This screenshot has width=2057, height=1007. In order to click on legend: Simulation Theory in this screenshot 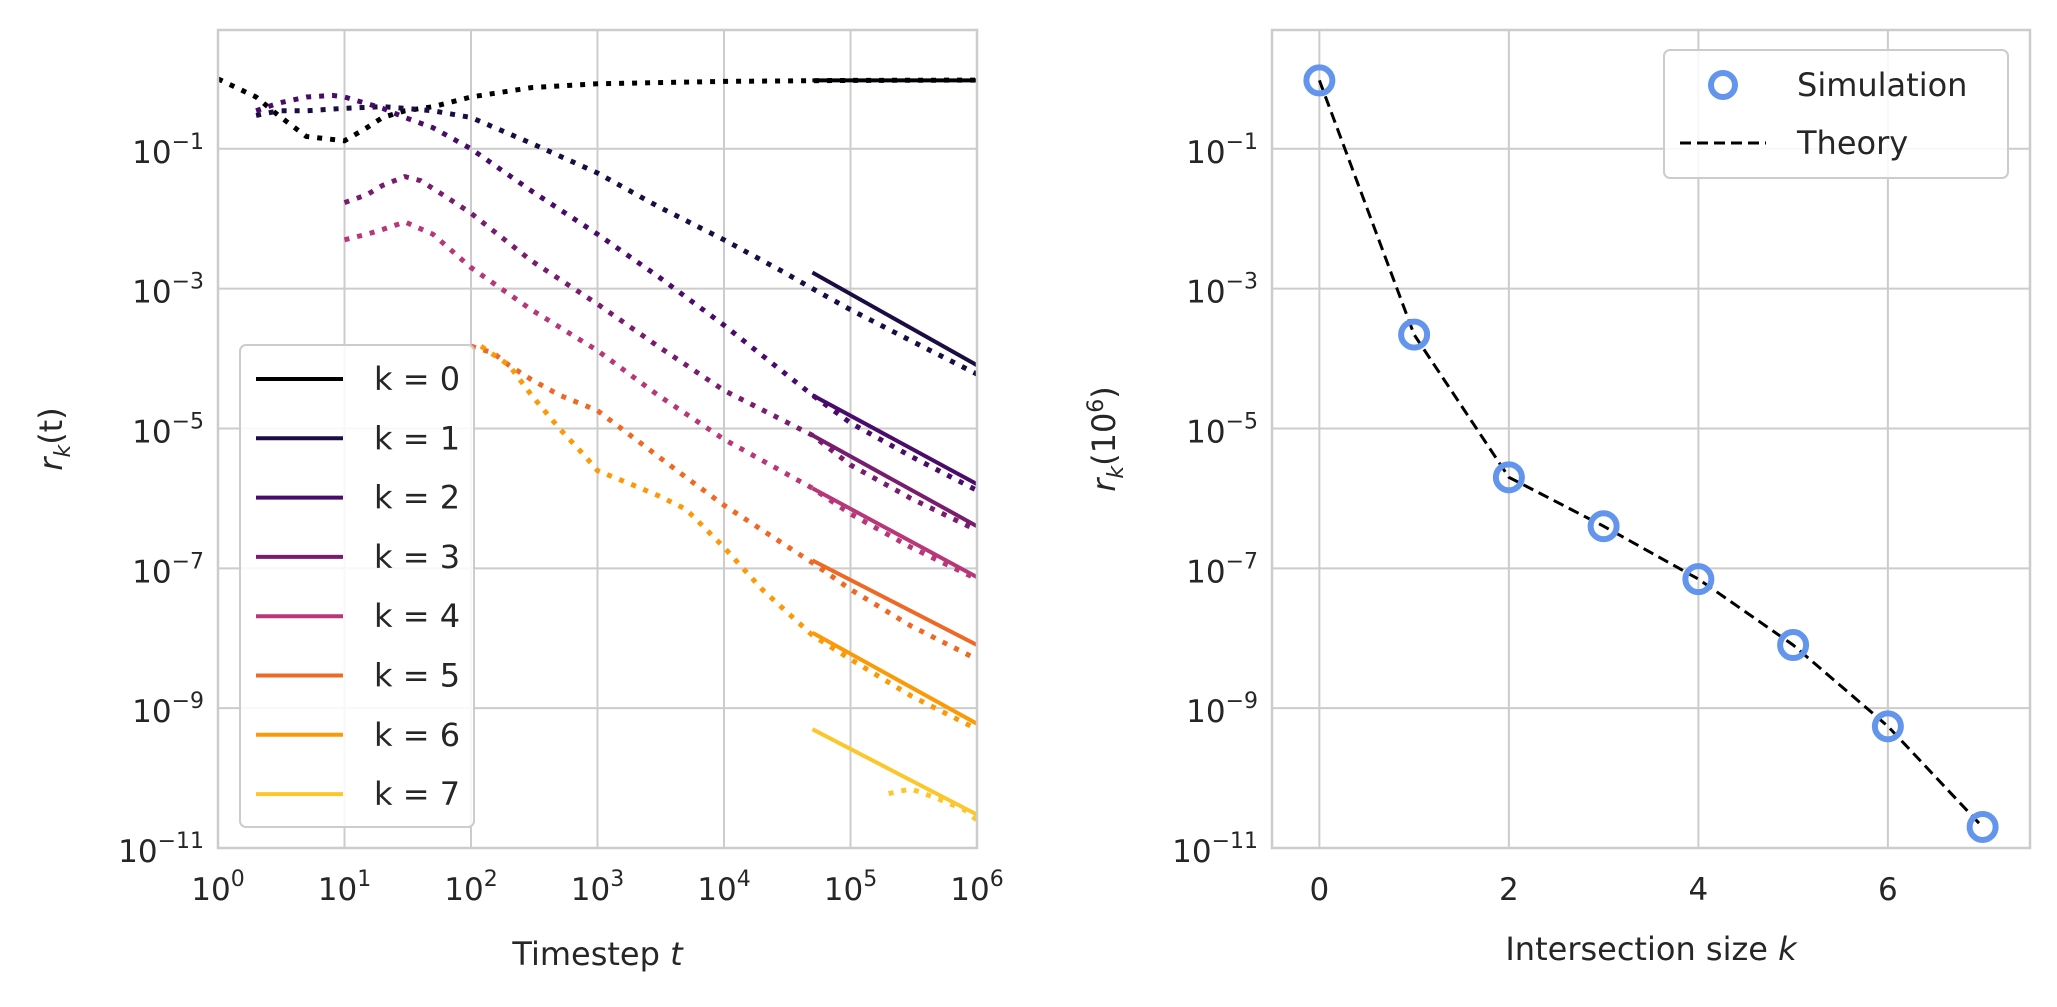, I will do `click(1836, 114)`.